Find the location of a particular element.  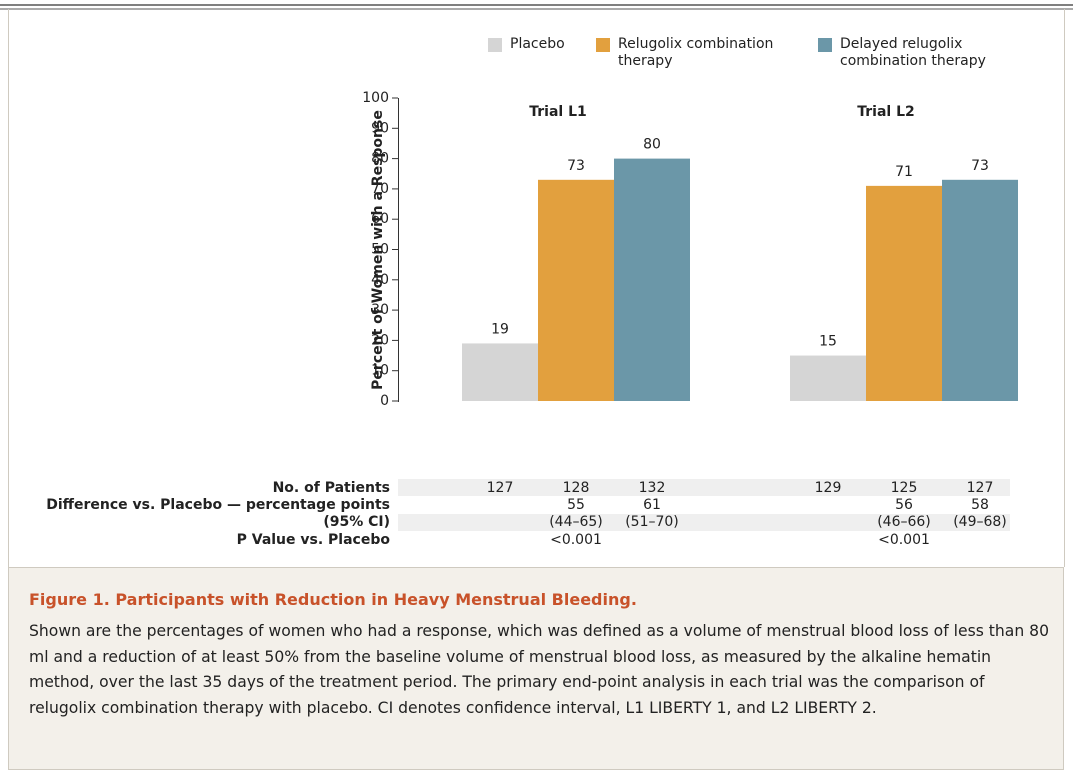

y-axis-title: Percent of Women with a Response is located at coordinates (378, 250).